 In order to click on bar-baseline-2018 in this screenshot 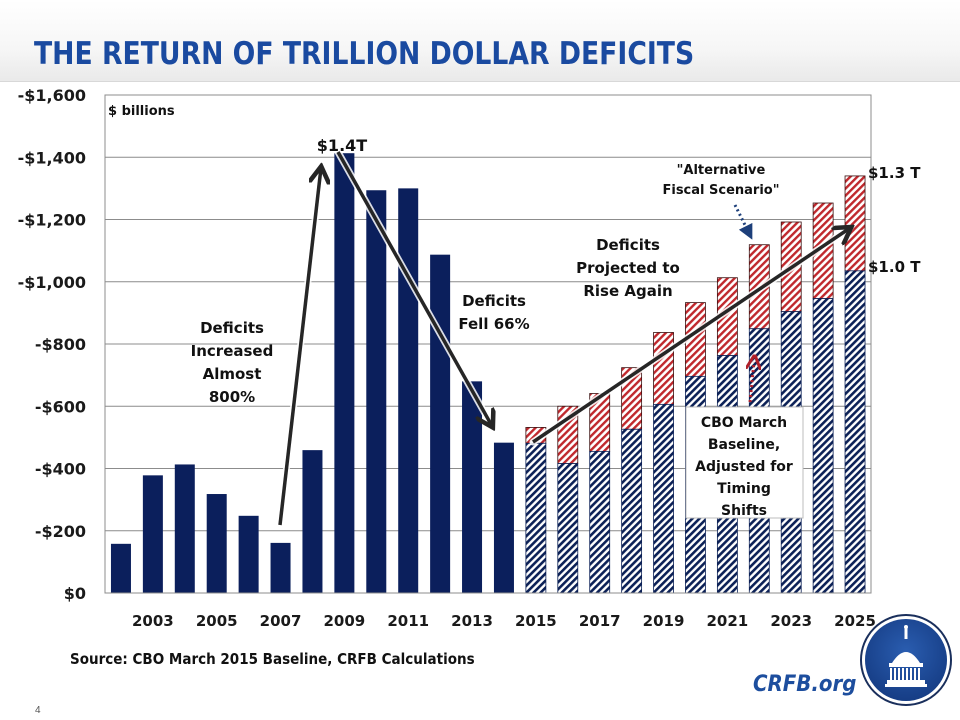, I will do `click(632, 511)`.